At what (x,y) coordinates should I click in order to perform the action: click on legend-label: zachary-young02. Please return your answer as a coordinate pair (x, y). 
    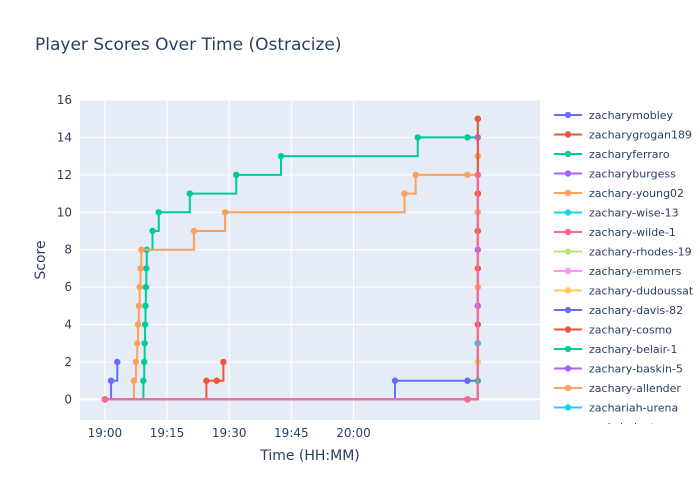
    Looking at the image, I should click on (636, 193).